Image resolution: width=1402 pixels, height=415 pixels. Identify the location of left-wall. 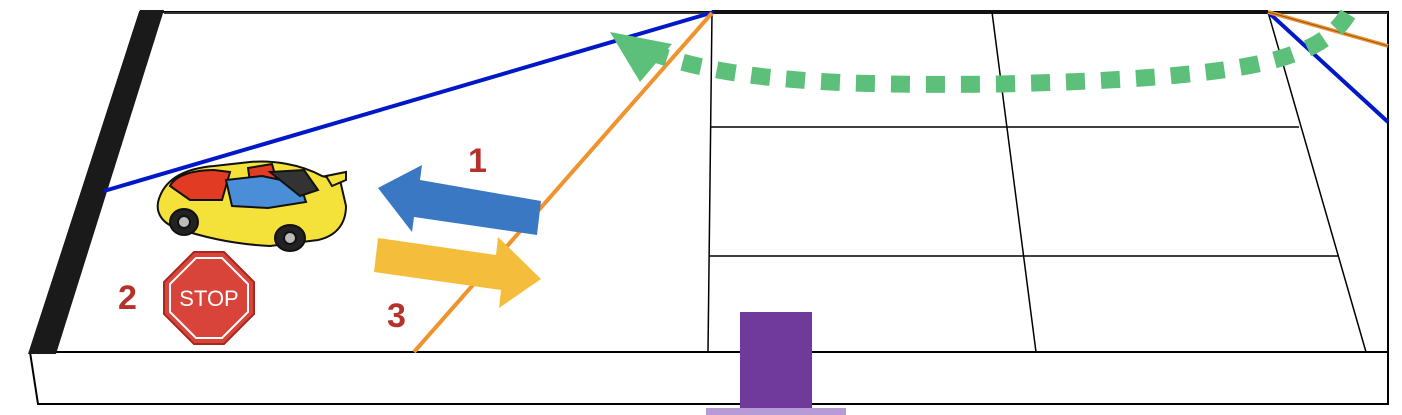
(96, 182).